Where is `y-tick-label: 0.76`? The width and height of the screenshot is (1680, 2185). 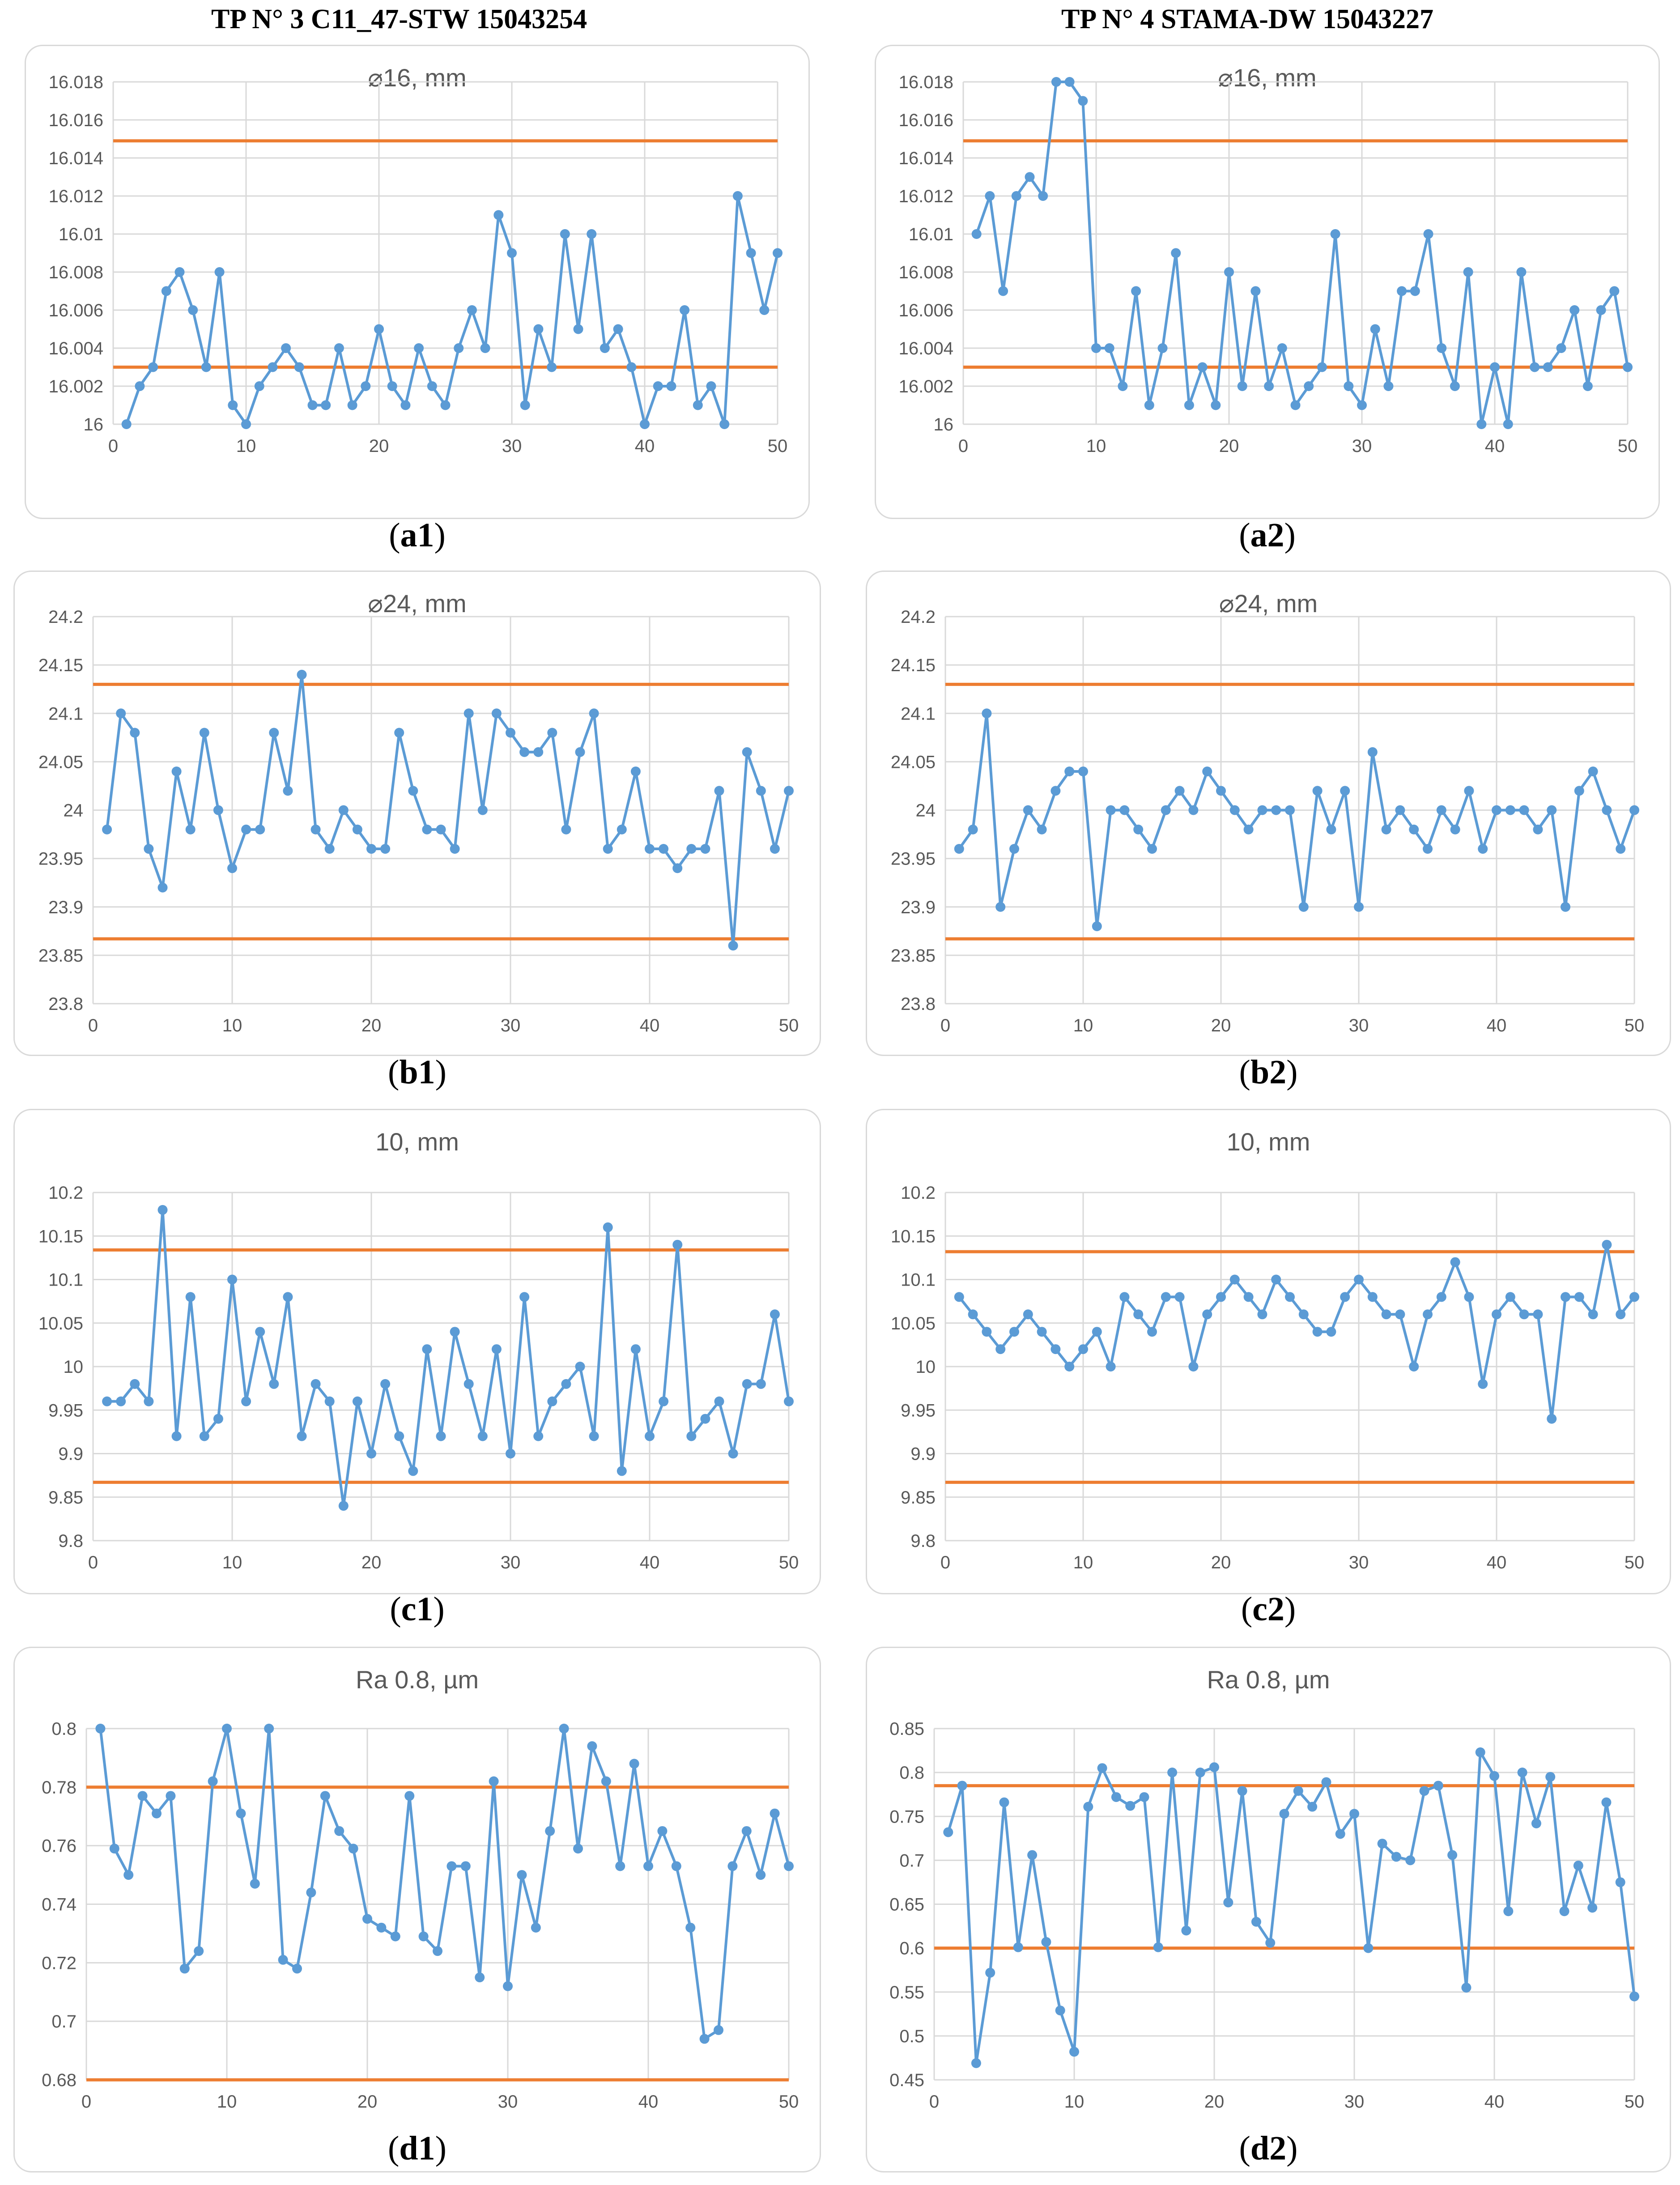
y-tick-label: 0.76 is located at coordinates (59, 1846).